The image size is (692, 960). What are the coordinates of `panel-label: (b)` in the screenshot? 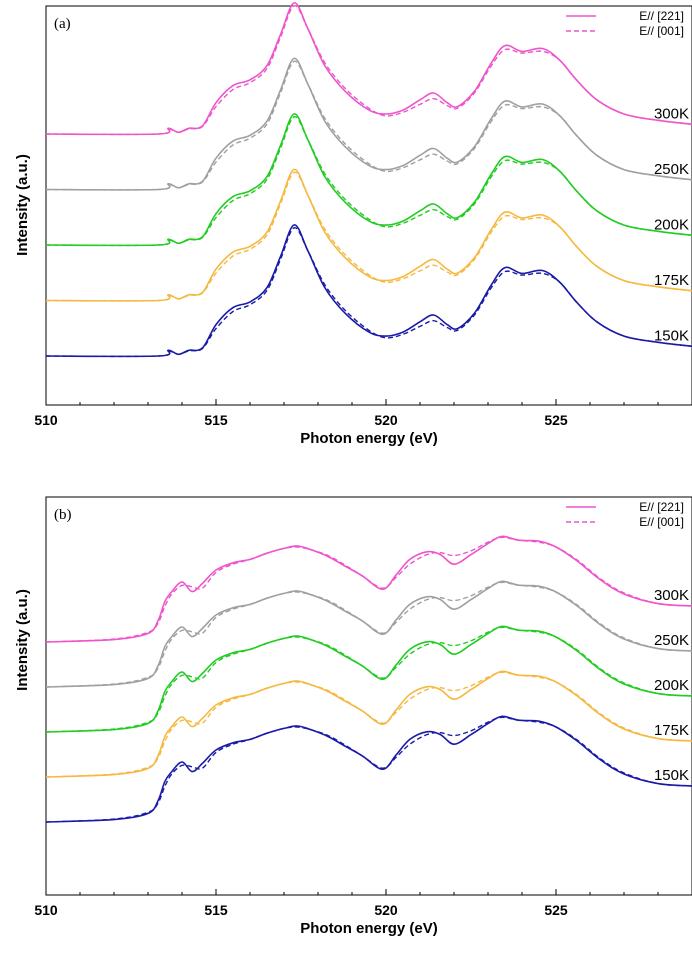 It's located at (63, 515).